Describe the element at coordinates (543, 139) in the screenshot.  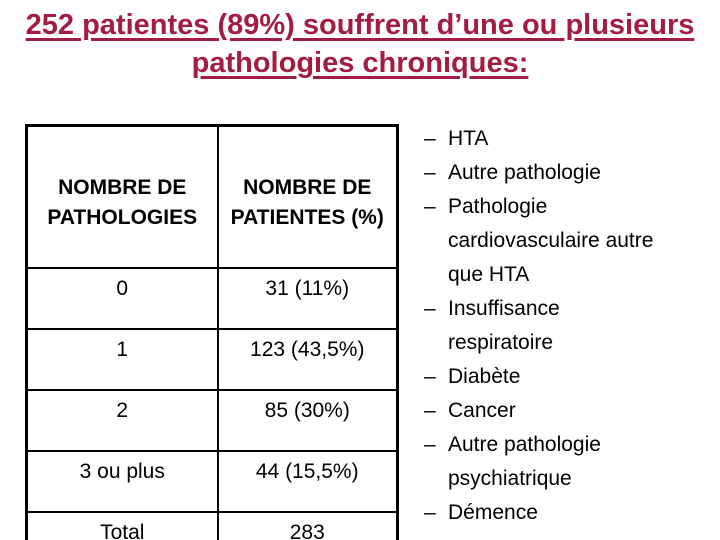
I see `list-item: – HTA` at that location.